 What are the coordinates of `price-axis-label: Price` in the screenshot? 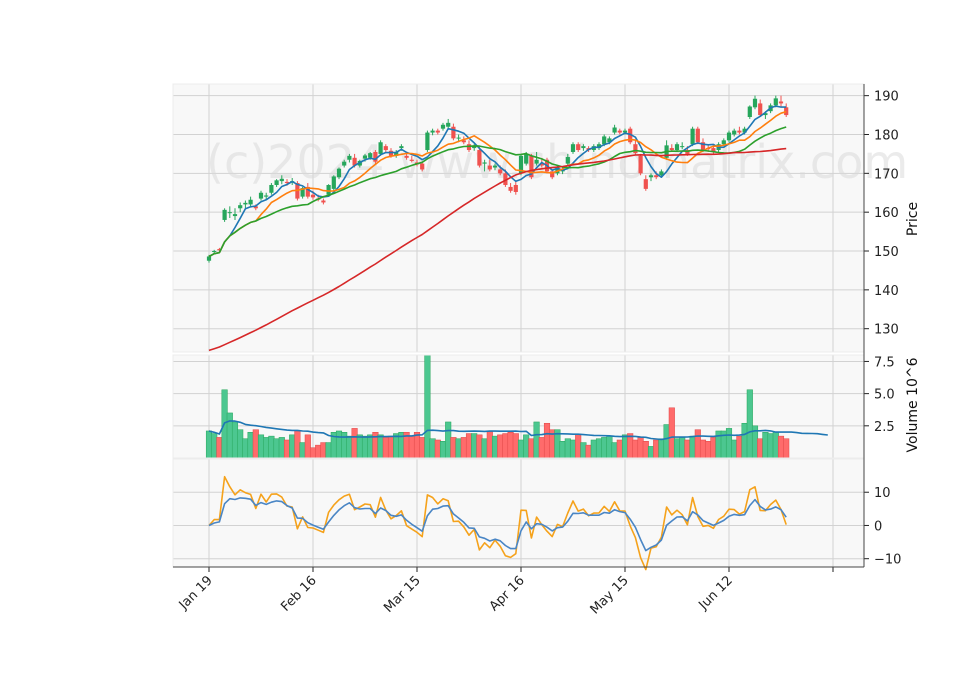 It's located at (913, 219).